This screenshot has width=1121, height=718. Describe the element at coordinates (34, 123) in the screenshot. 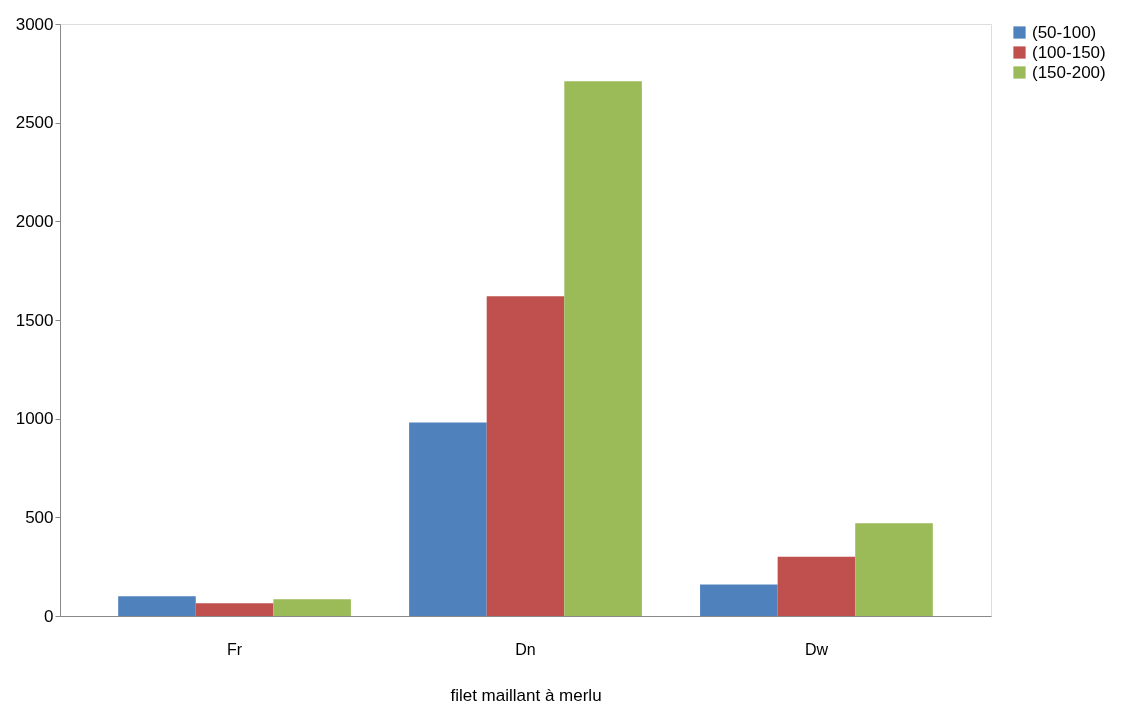

I see `y-tick-label: 2500` at that location.